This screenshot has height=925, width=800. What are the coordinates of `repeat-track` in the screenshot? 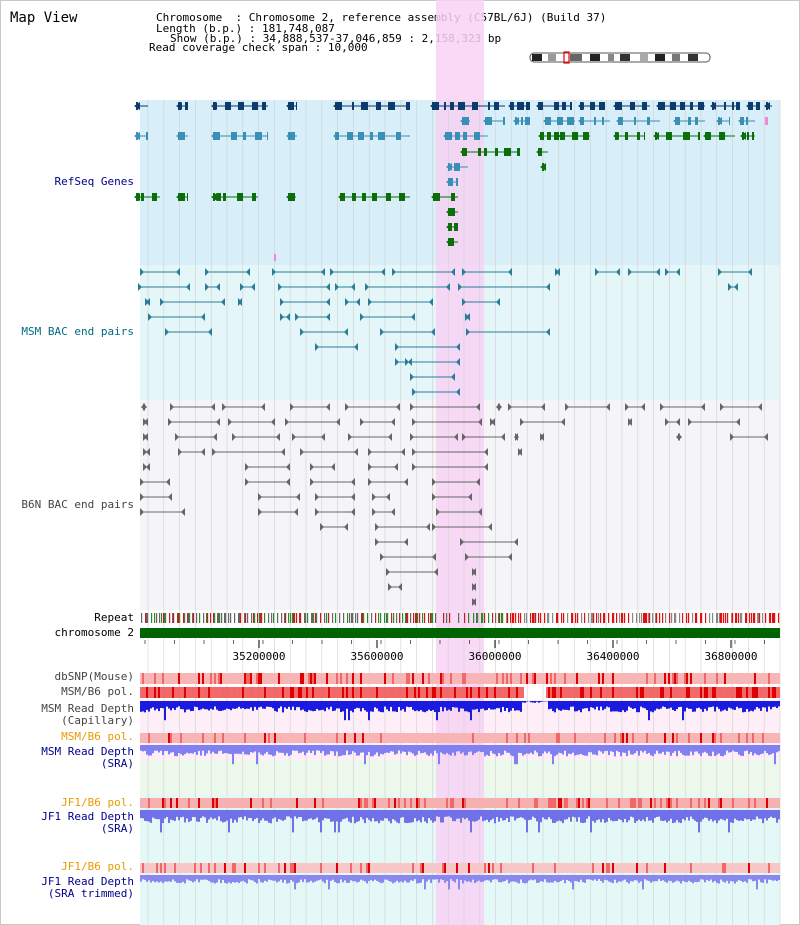 It's located at (460, 618).